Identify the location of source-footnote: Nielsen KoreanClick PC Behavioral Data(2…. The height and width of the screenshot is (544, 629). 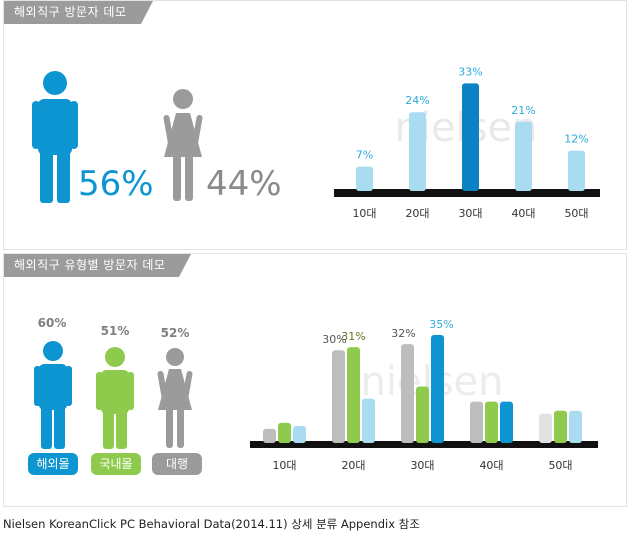
(211, 524).